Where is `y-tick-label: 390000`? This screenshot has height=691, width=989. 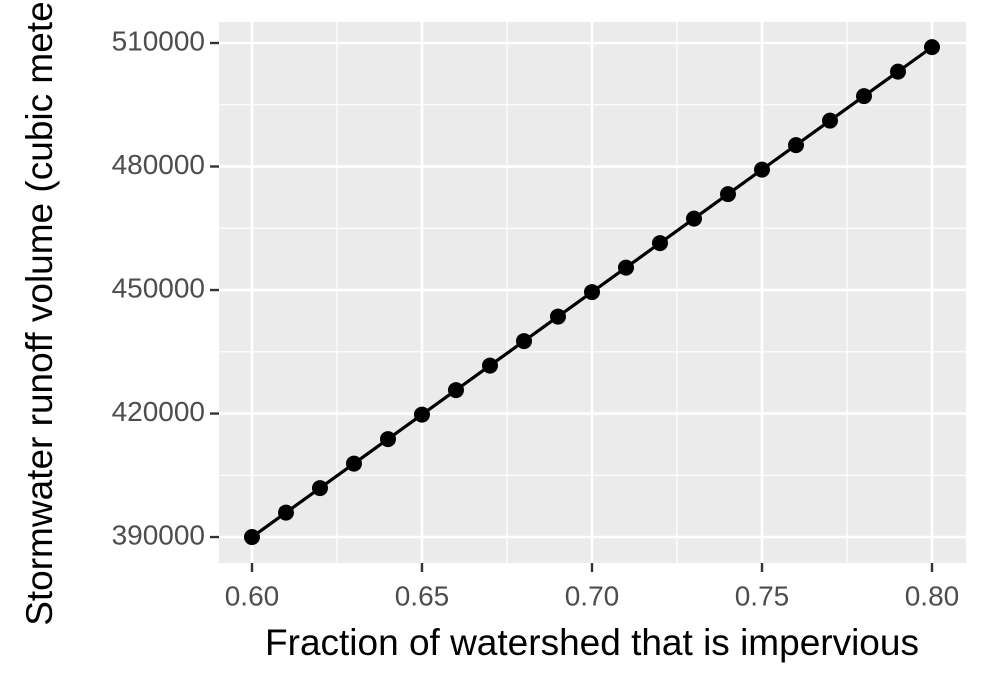 y-tick-label: 390000 is located at coordinates (158, 534).